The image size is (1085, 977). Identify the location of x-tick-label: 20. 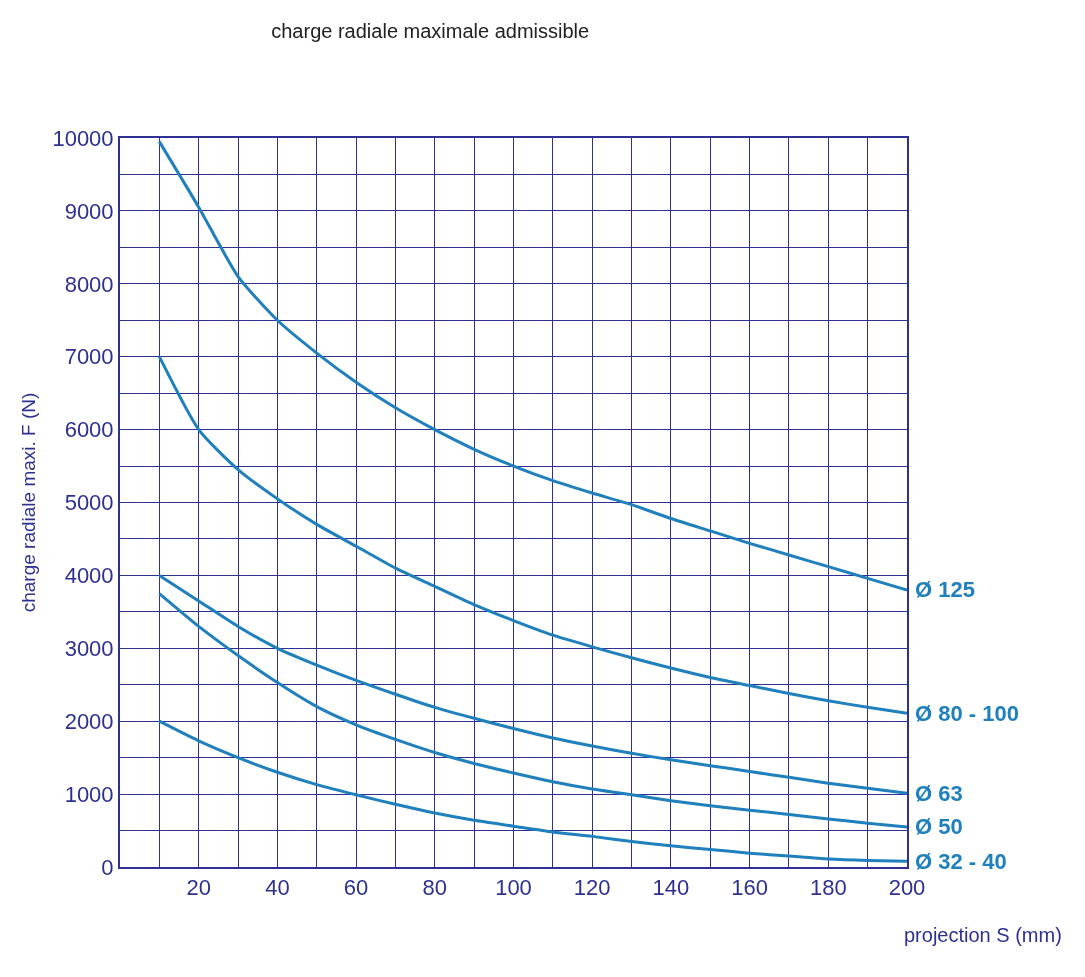
(198, 888).